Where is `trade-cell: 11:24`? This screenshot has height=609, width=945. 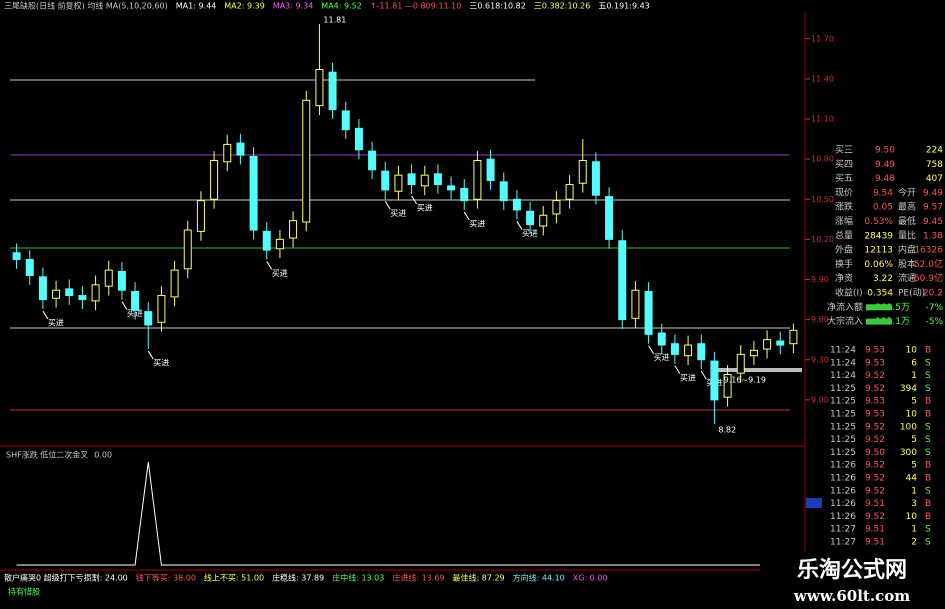 trade-cell: 11:24 is located at coordinates (843, 376).